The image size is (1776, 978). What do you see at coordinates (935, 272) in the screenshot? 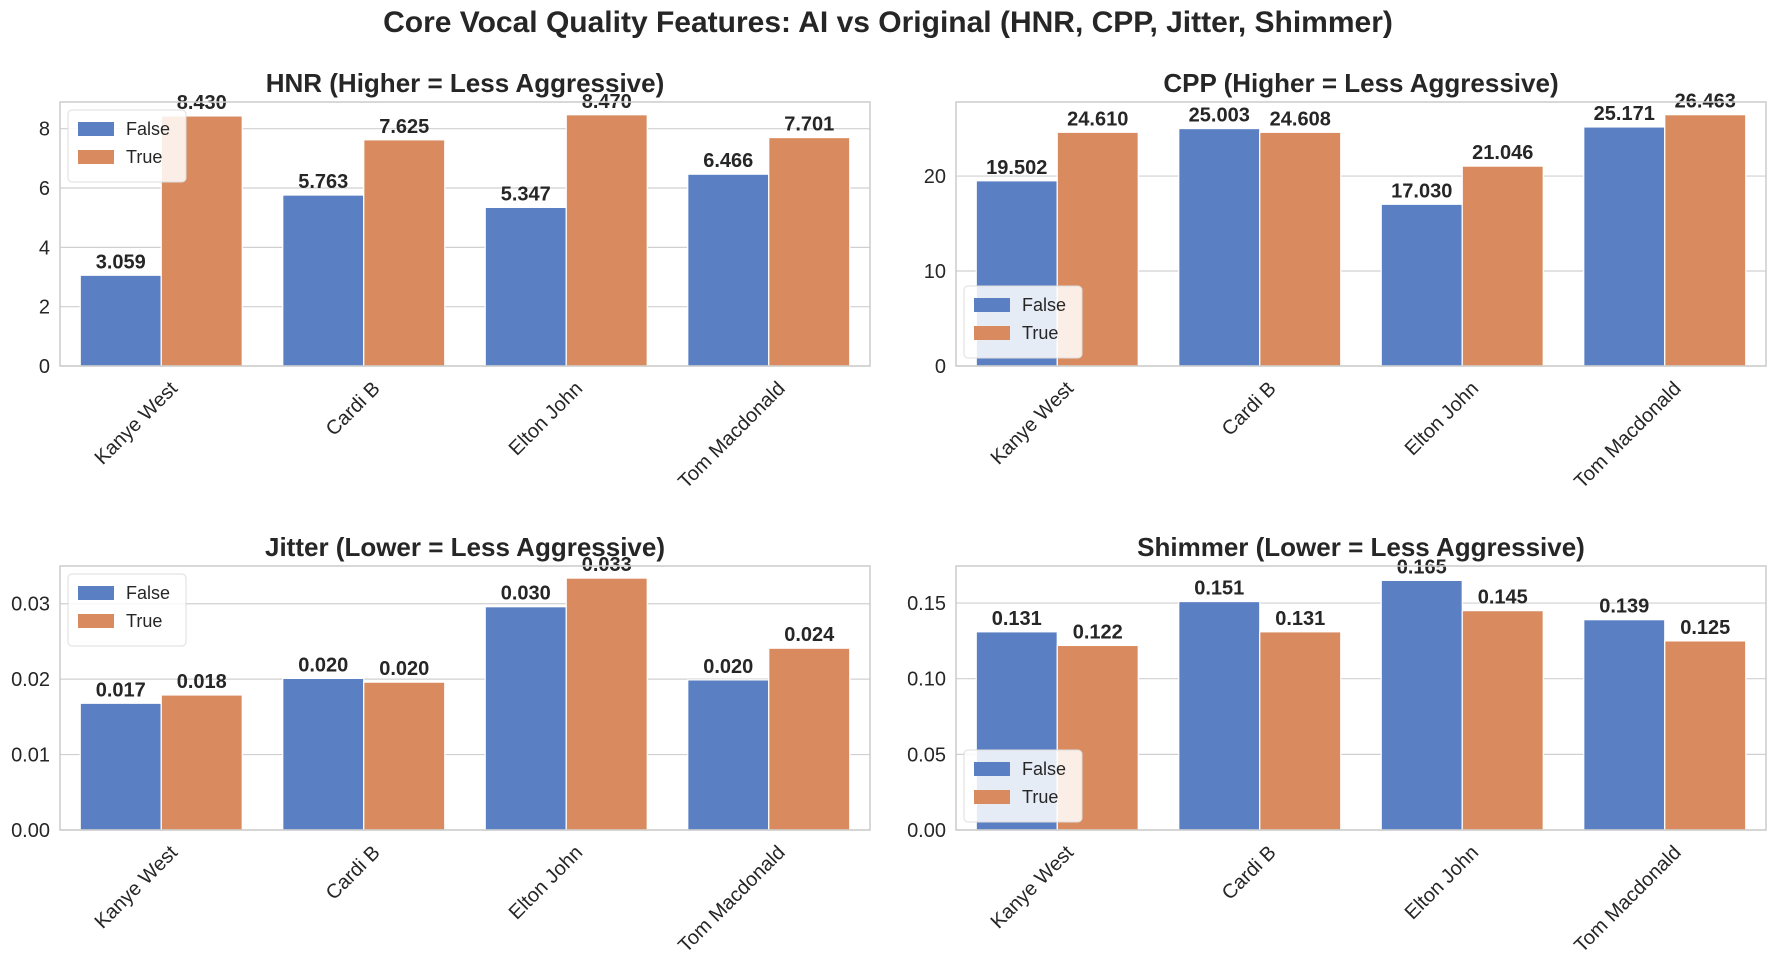
I see `y-tick-label: 10` at bounding box center [935, 272].